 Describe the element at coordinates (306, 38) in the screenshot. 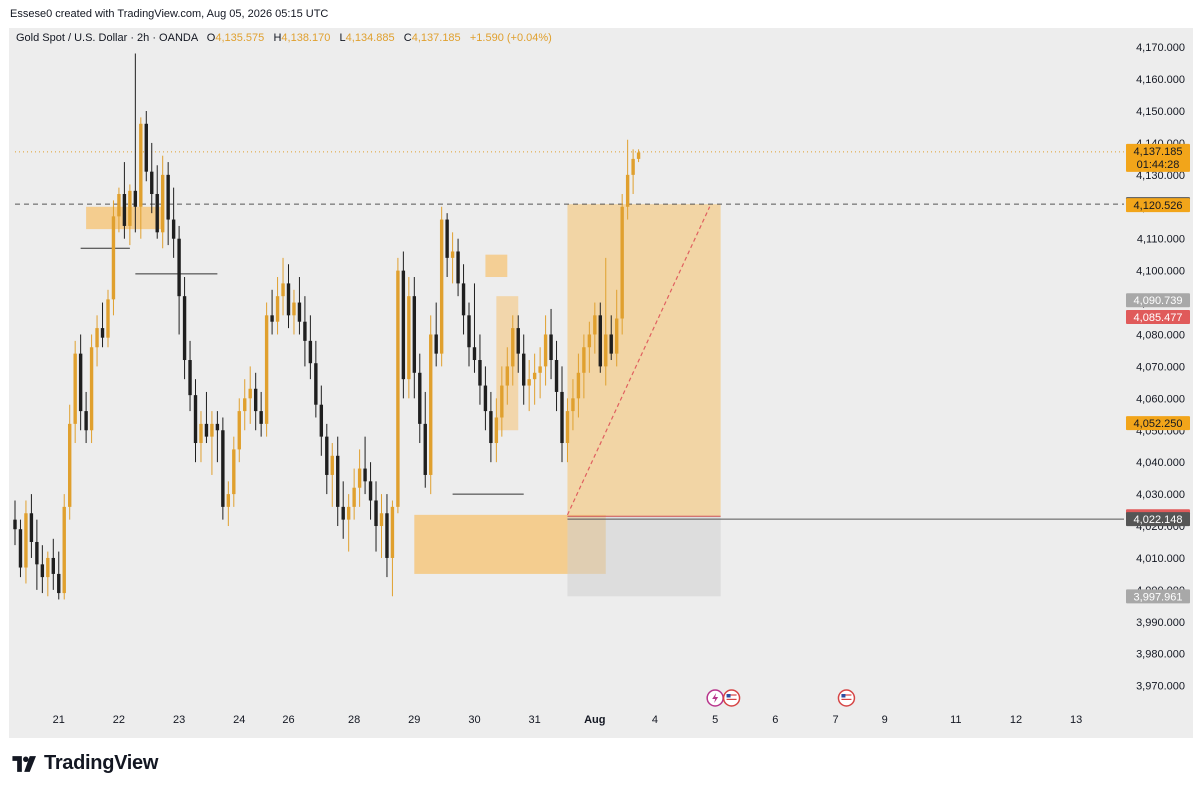

I see `high-value: 4,138.170` at that location.